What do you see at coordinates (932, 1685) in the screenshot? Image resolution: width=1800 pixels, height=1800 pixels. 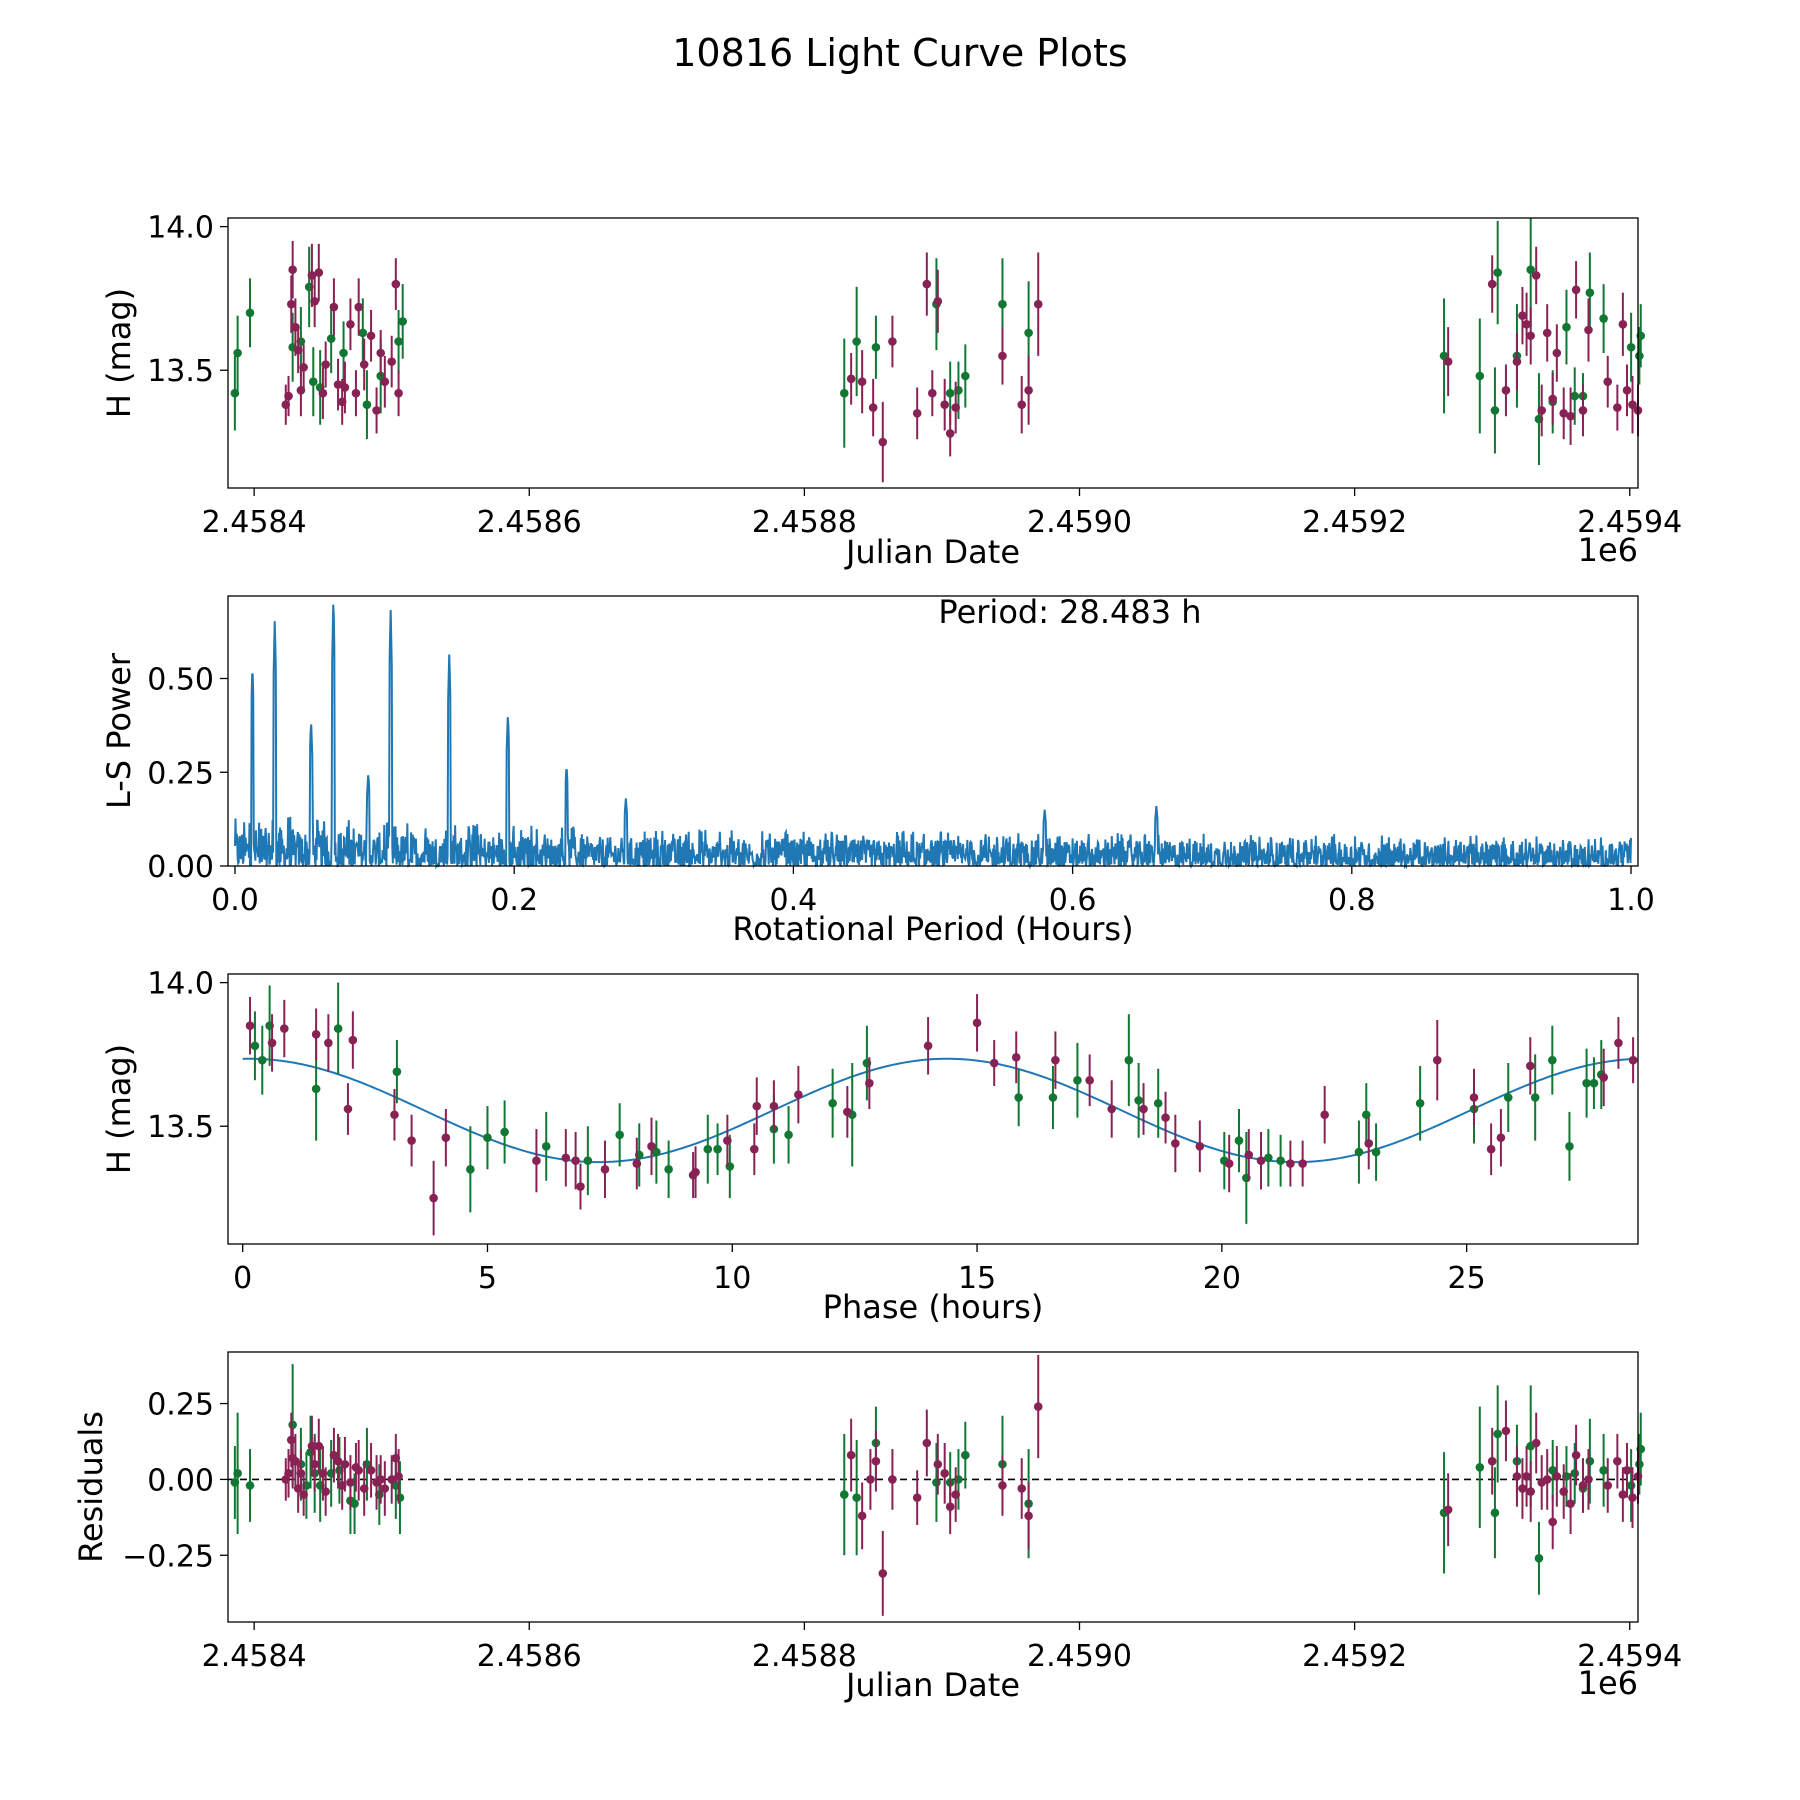 I see `residuals-x-label: Julian Date` at bounding box center [932, 1685].